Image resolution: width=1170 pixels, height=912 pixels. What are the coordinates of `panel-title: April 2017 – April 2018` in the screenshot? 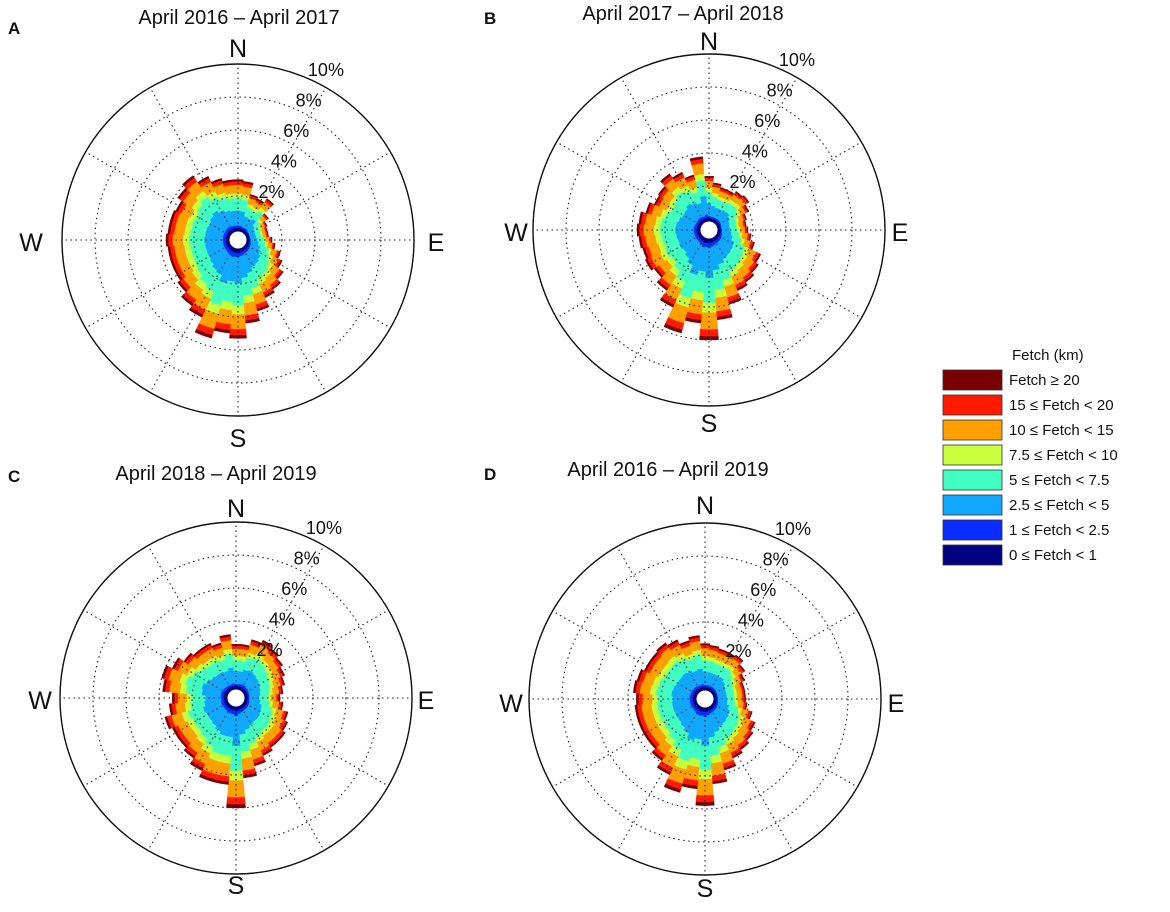 It's located at (682, 14).